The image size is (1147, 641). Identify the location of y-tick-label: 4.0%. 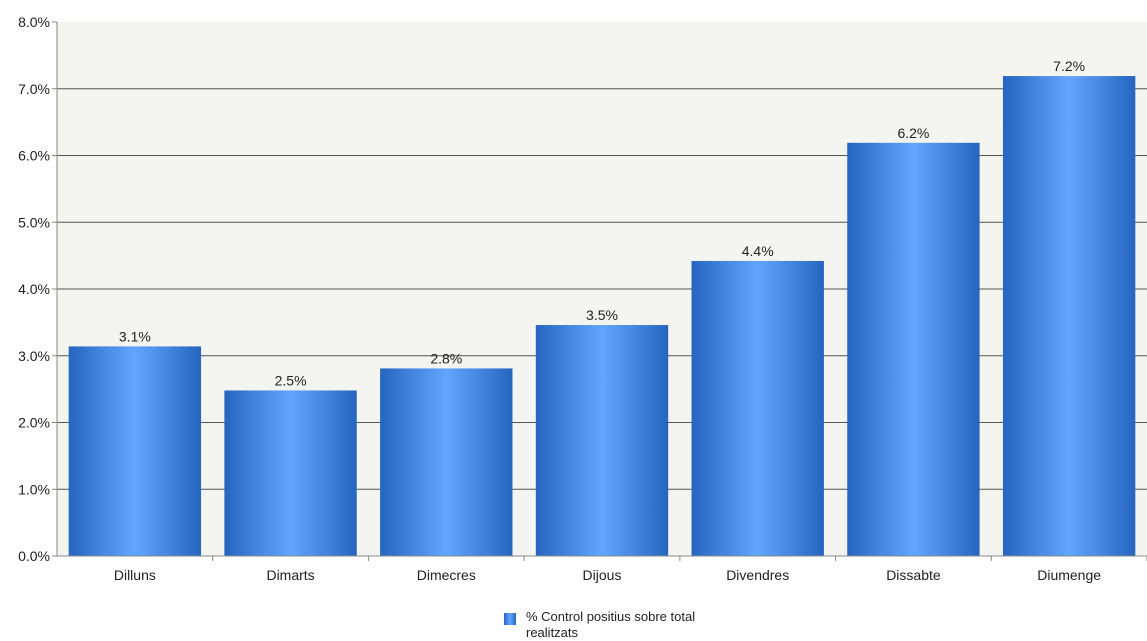
(34, 289).